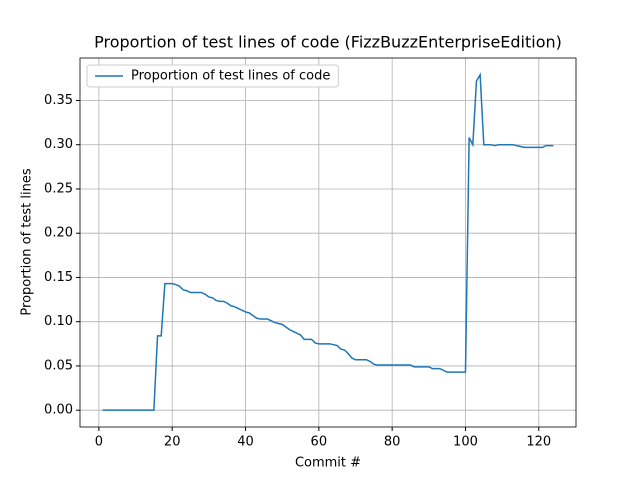 The image size is (640, 484). What do you see at coordinates (328, 463) in the screenshot?
I see `x-axis-label: Commit #` at bounding box center [328, 463].